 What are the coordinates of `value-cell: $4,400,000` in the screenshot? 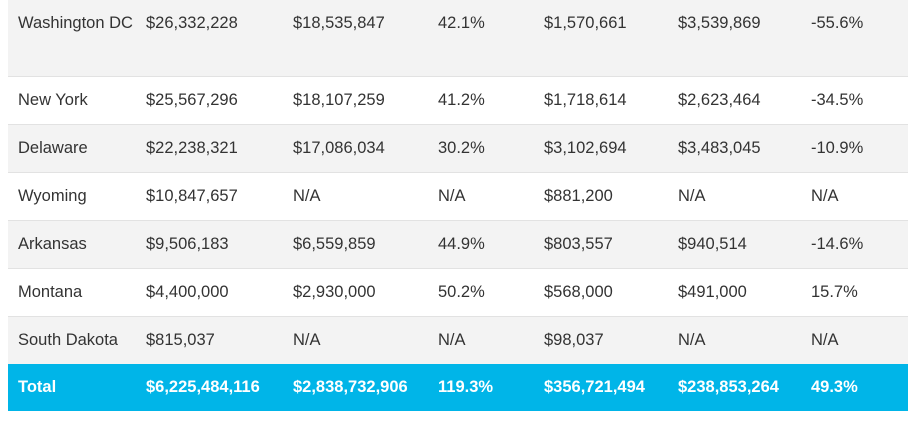 It's located at (219, 291).